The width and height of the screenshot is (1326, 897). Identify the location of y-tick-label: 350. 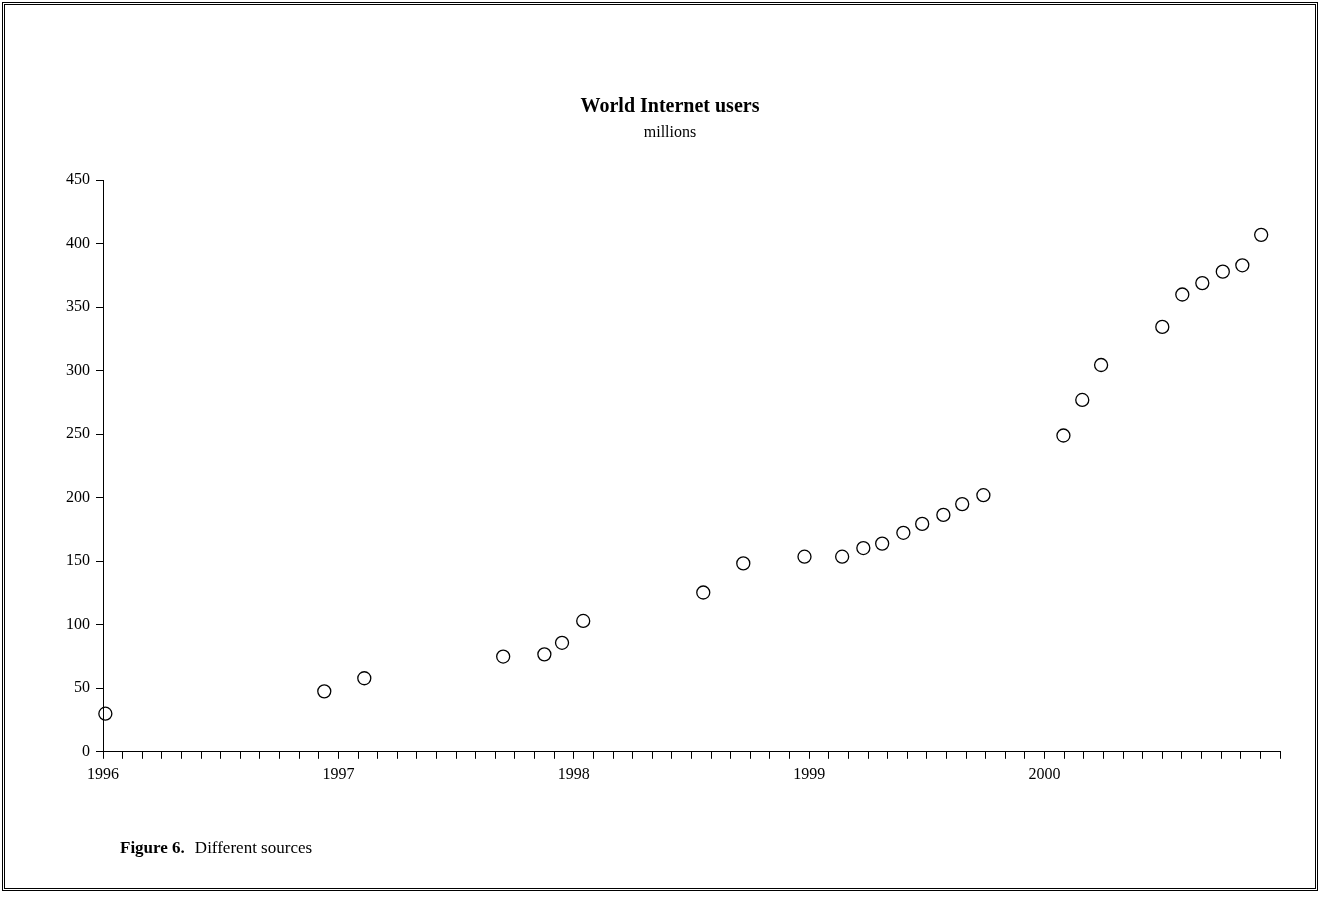
(78, 306).